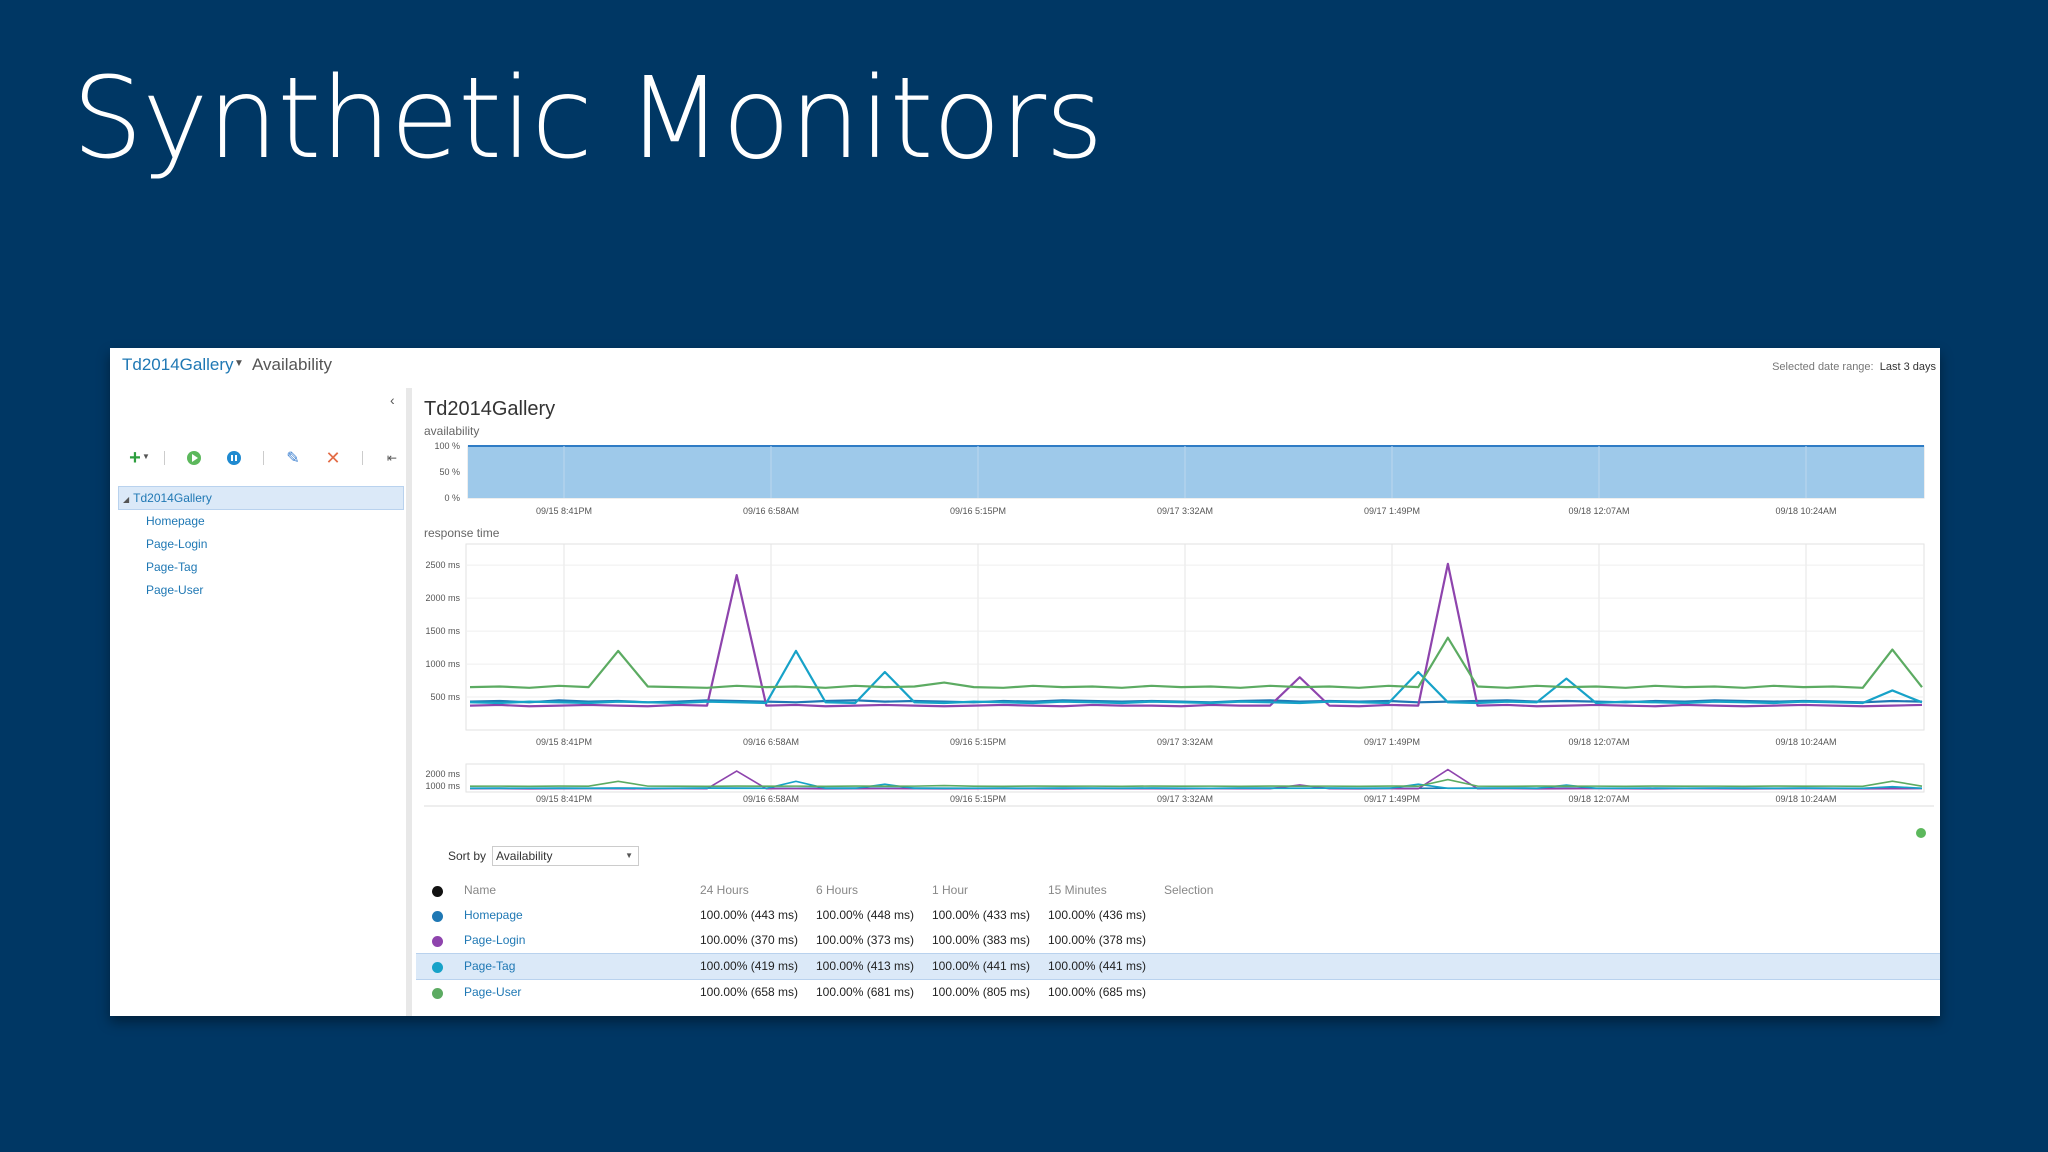 Image resolution: width=2048 pixels, height=1152 pixels. Describe the element at coordinates (865, 915) in the screenshot. I see `row-6h: 100.00% (448 ms)` at that location.